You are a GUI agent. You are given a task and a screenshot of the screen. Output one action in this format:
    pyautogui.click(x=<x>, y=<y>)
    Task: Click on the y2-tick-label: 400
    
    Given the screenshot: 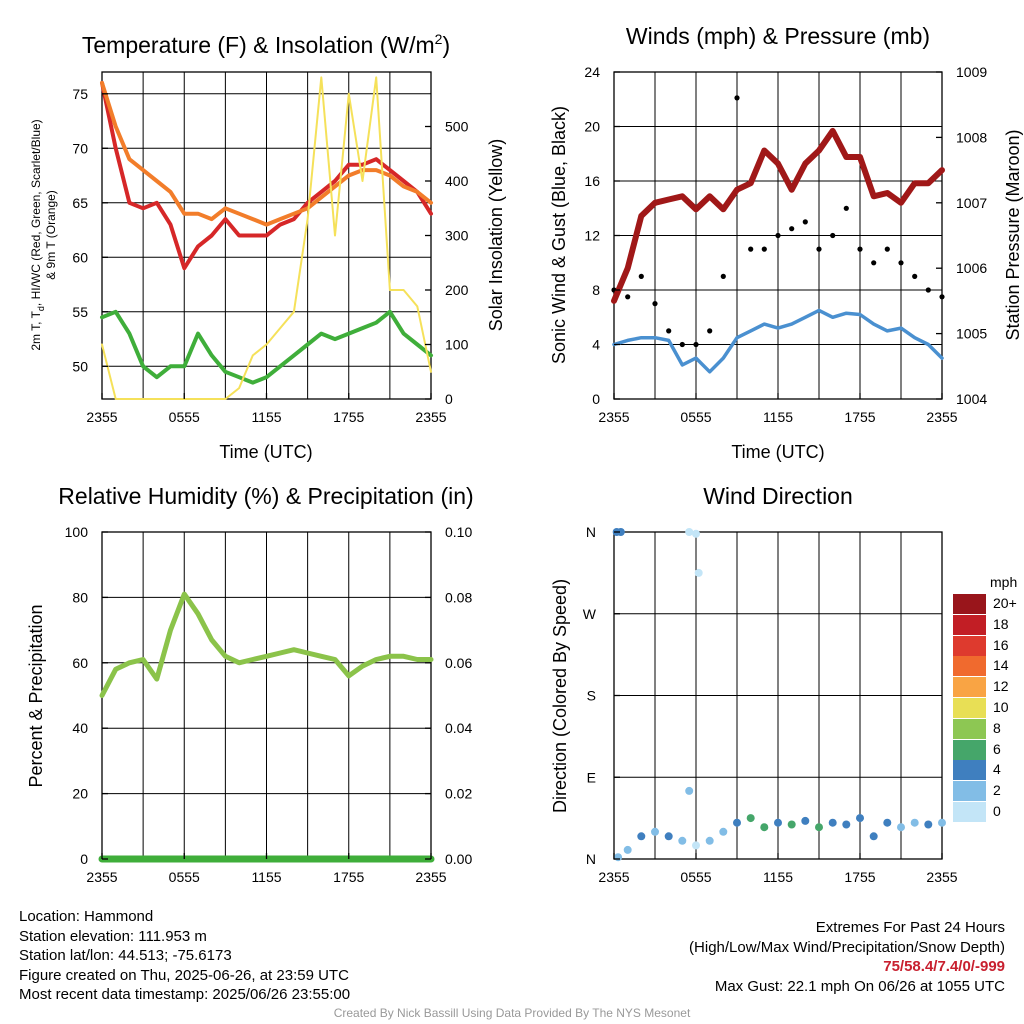 What is the action you would take?
    pyautogui.click(x=457, y=181)
    